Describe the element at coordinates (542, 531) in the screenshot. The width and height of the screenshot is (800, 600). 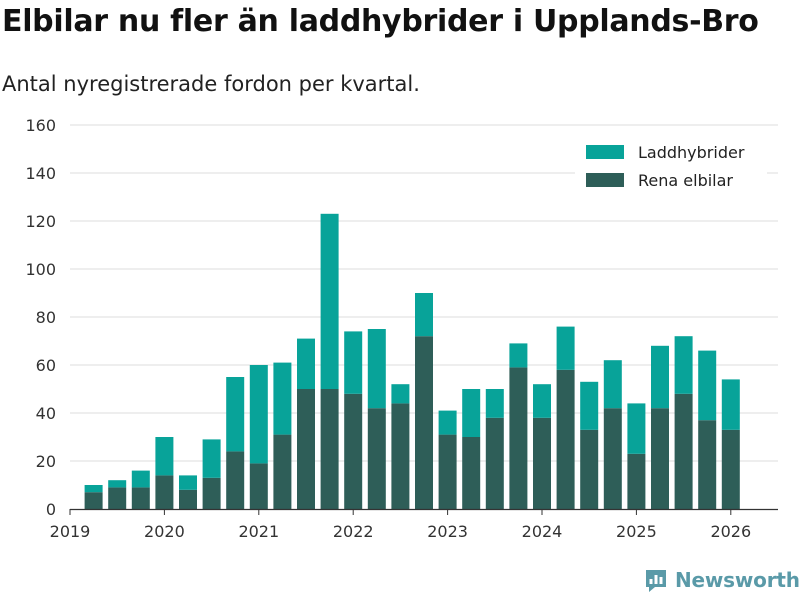
I see `x-tick-label: 2024` at that location.